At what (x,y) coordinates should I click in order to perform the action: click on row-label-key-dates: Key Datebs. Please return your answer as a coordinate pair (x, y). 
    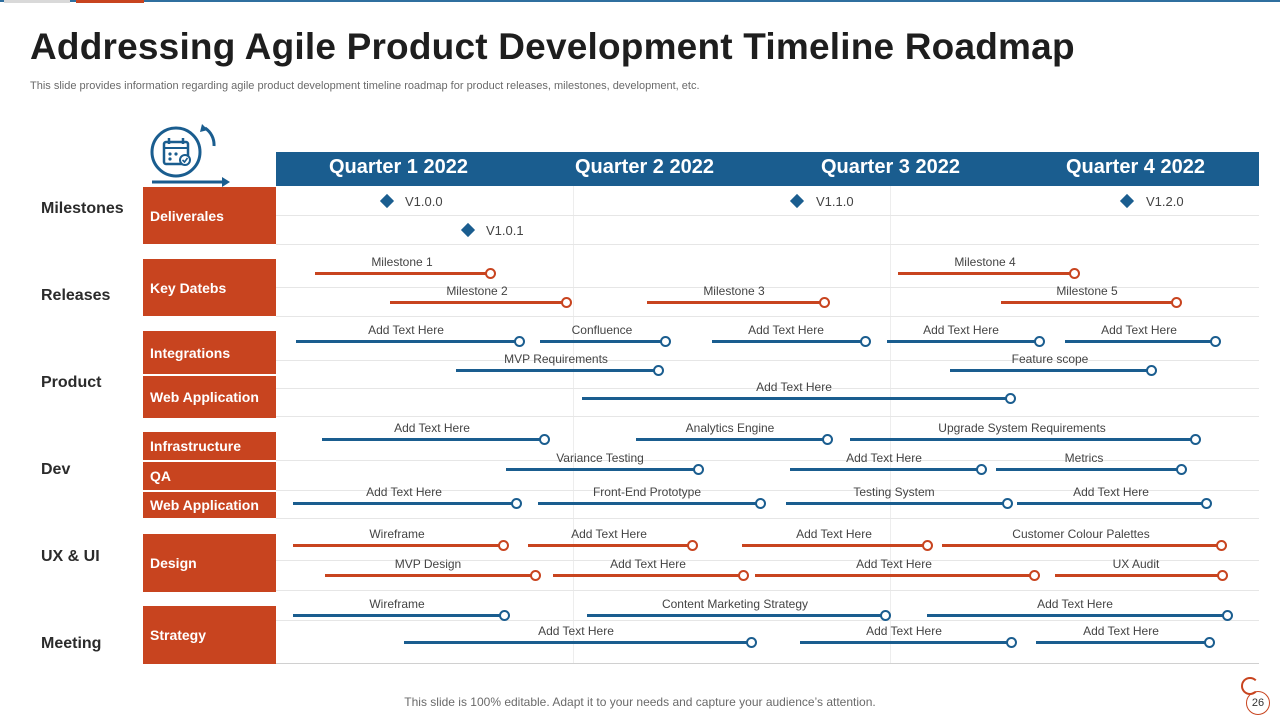
    Looking at the image, I should click on (209, 287).